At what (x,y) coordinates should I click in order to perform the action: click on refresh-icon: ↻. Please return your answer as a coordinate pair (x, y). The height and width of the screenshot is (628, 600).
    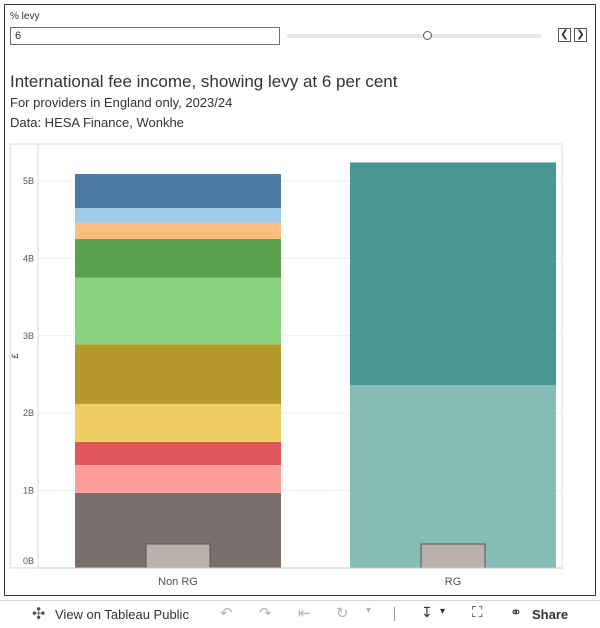
    Looking at the image, I should click on (342, 613).